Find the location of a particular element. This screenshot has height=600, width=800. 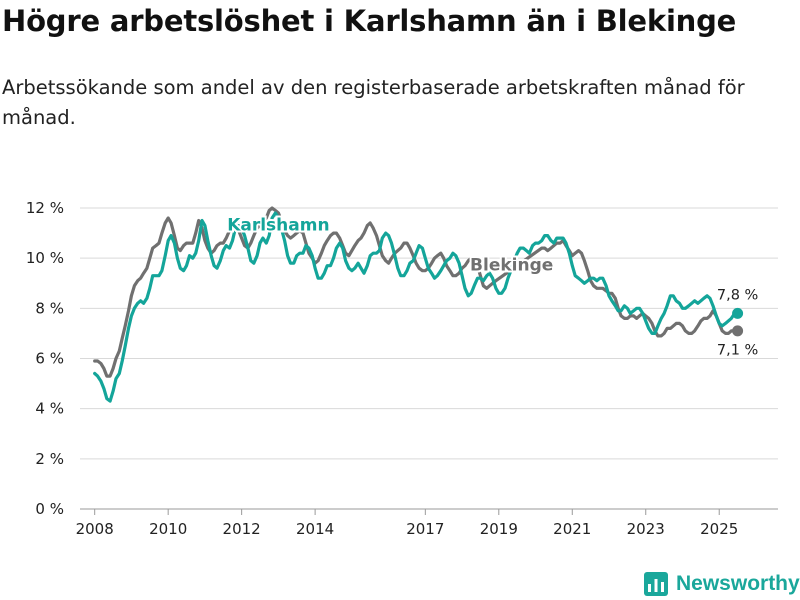

series-label-blekinge: Blekinge is located at coordinates (511, 266).